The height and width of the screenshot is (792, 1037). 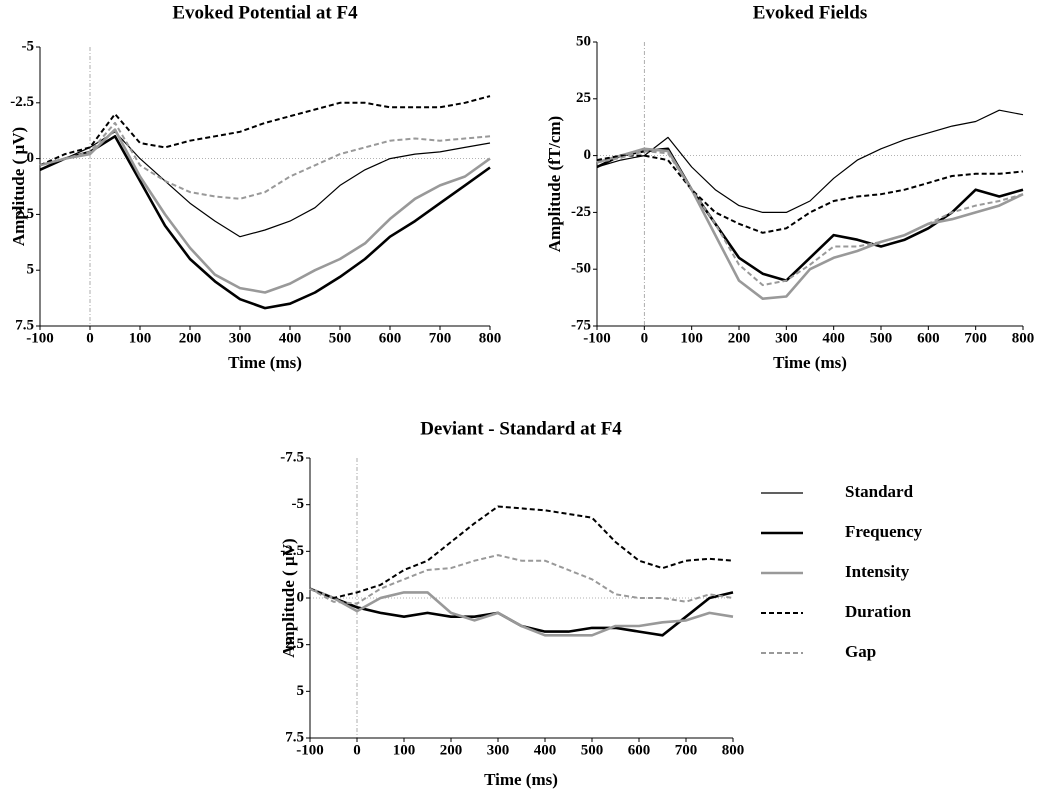 I want to click on y-tick-label: -25, so click(x=581, y=212).